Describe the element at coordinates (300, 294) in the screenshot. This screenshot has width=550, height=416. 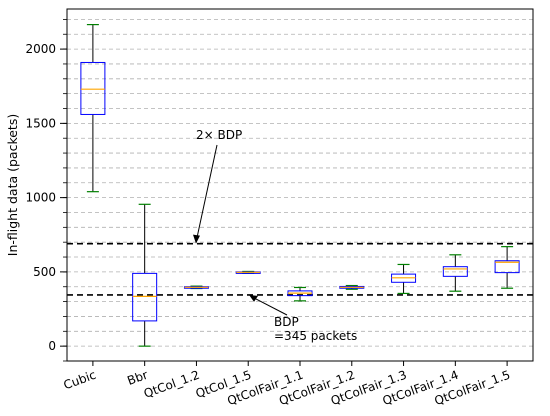
I see `box-QtColFair_1.1` at that location.